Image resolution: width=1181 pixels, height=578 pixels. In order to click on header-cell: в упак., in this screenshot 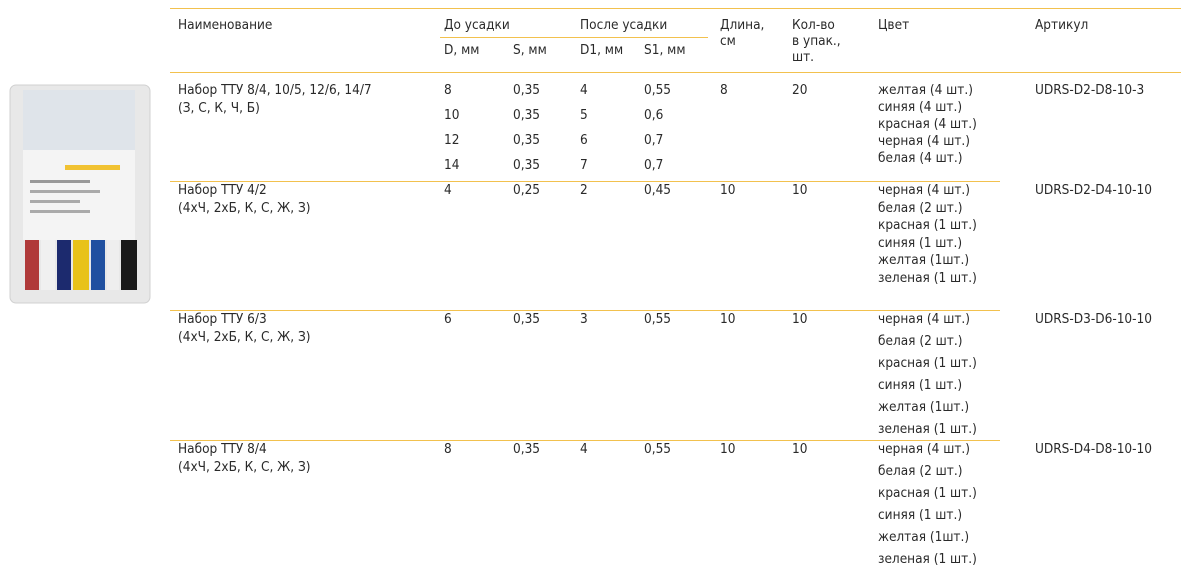, I will do `click(816, 41)`.